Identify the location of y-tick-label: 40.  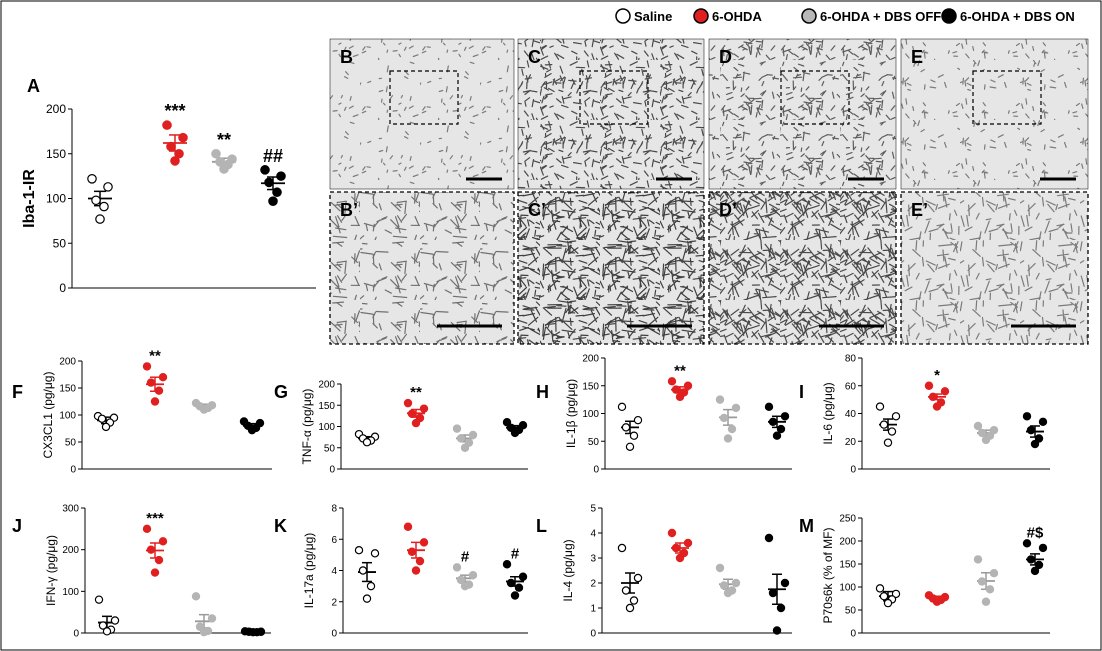
(851, 414).